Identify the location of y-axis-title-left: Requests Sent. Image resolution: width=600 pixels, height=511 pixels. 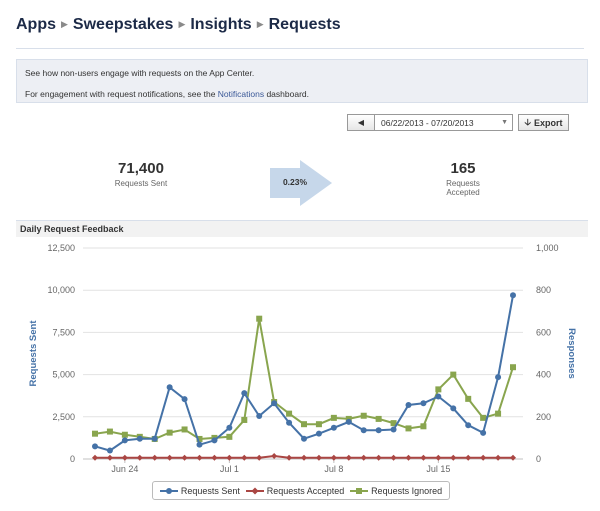
(33, 353).